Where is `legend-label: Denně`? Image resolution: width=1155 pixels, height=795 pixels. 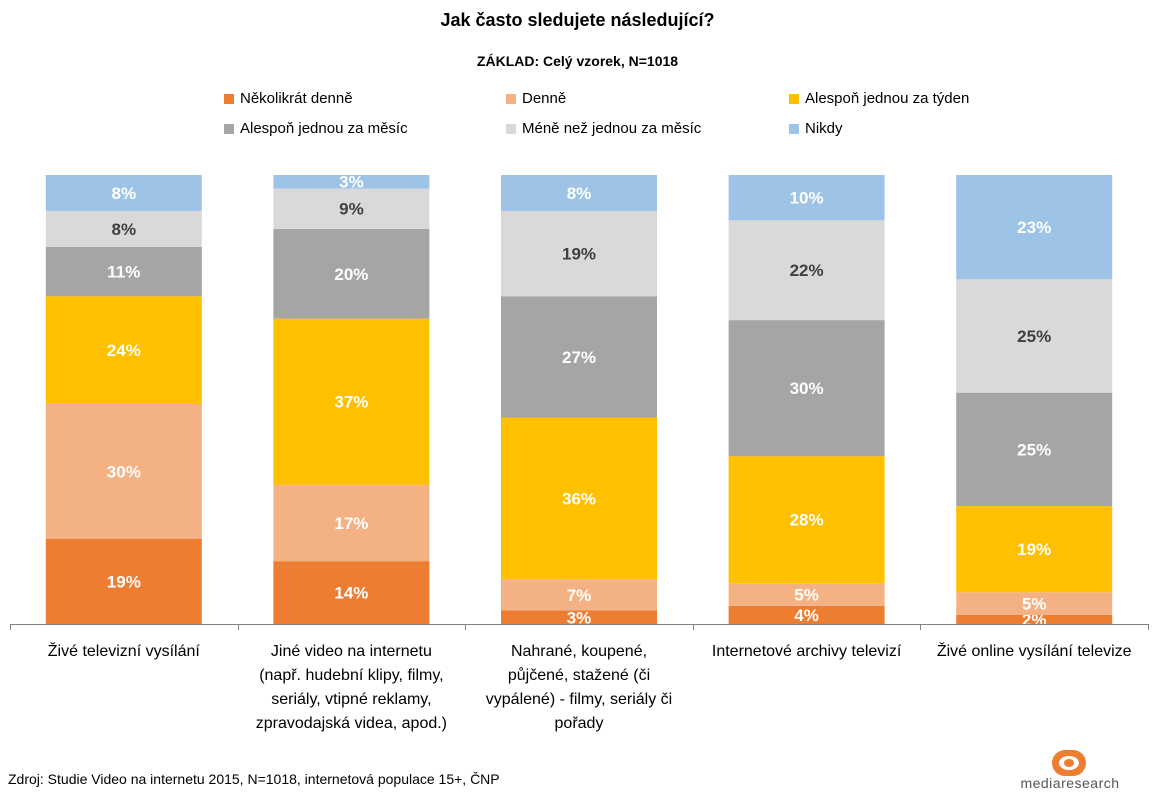
legend-label: Denně is located at coordinates (544, 98).